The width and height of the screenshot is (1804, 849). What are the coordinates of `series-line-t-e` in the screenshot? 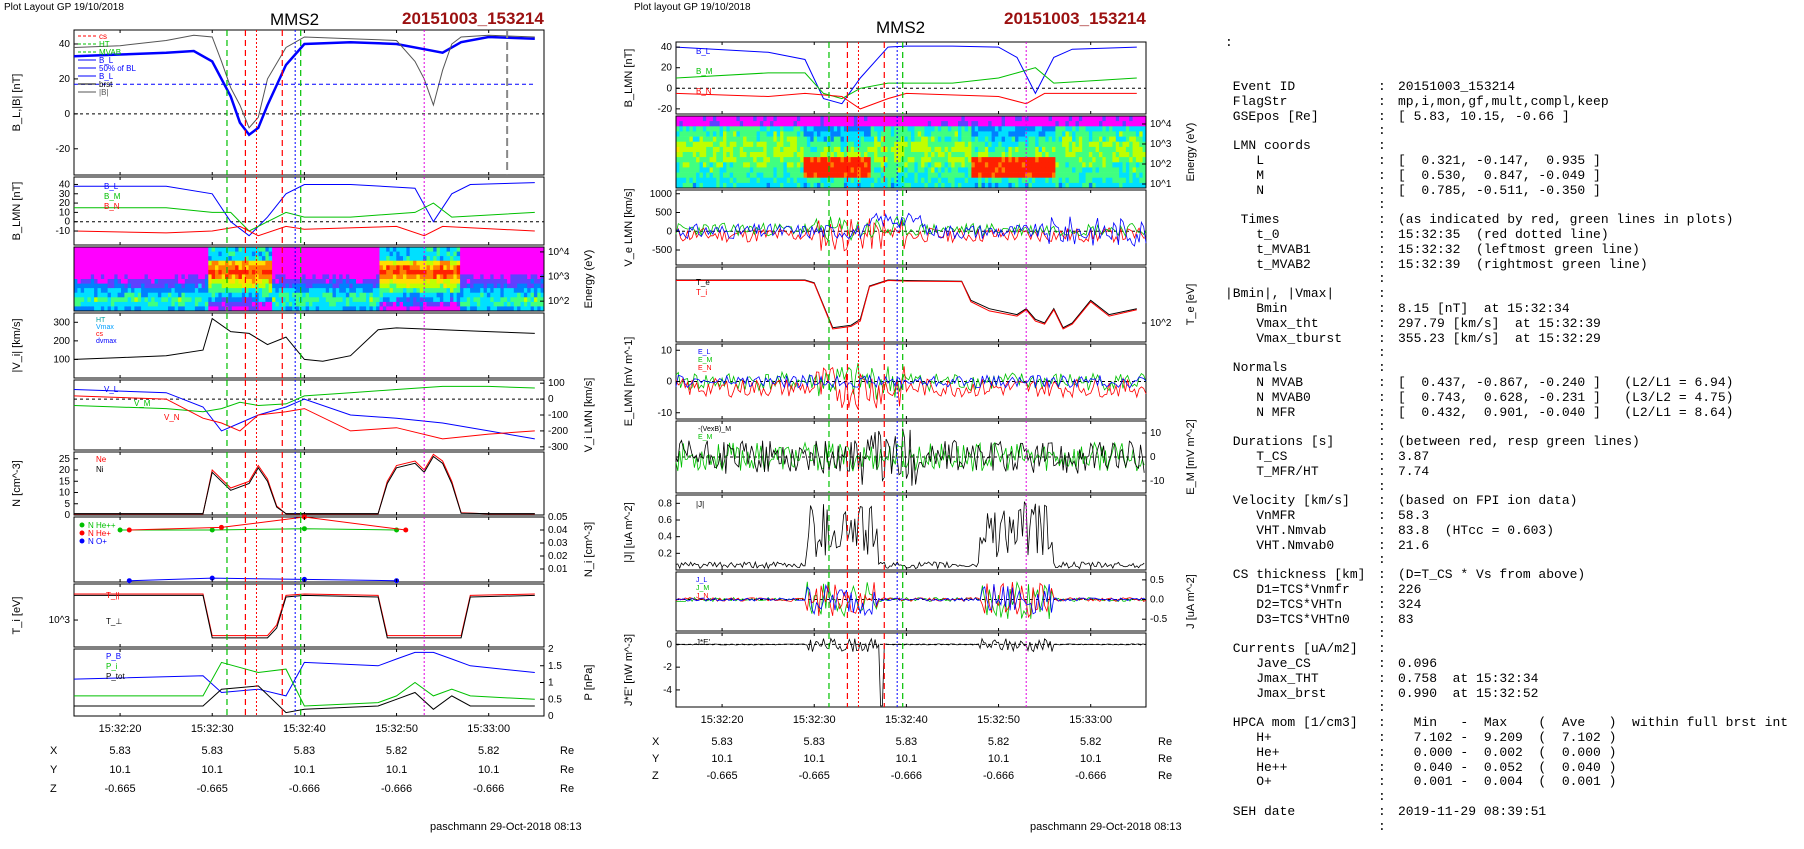 It's located at (906, 304).